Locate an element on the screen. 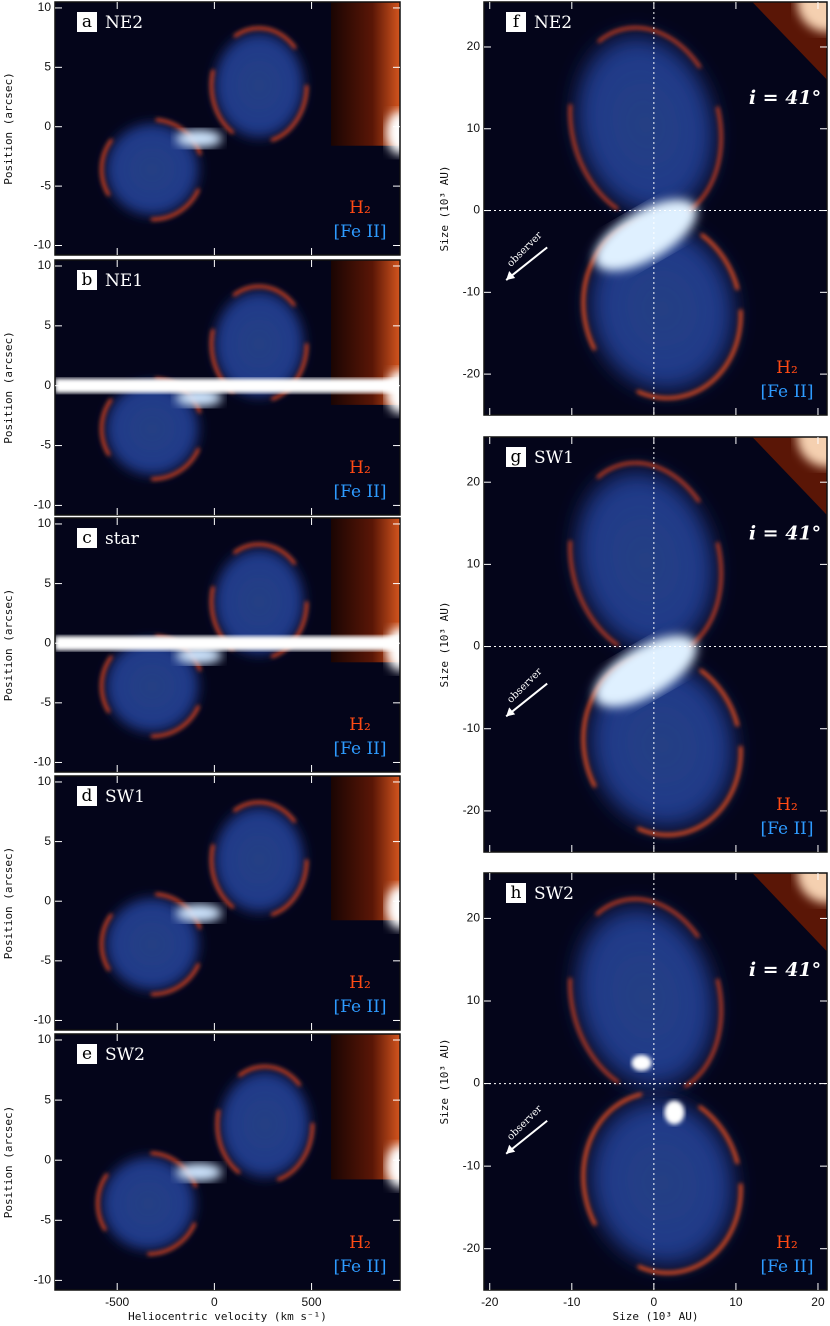 The image size is (830, 1326). panel-letter: g is located at coordinates (516, 457).